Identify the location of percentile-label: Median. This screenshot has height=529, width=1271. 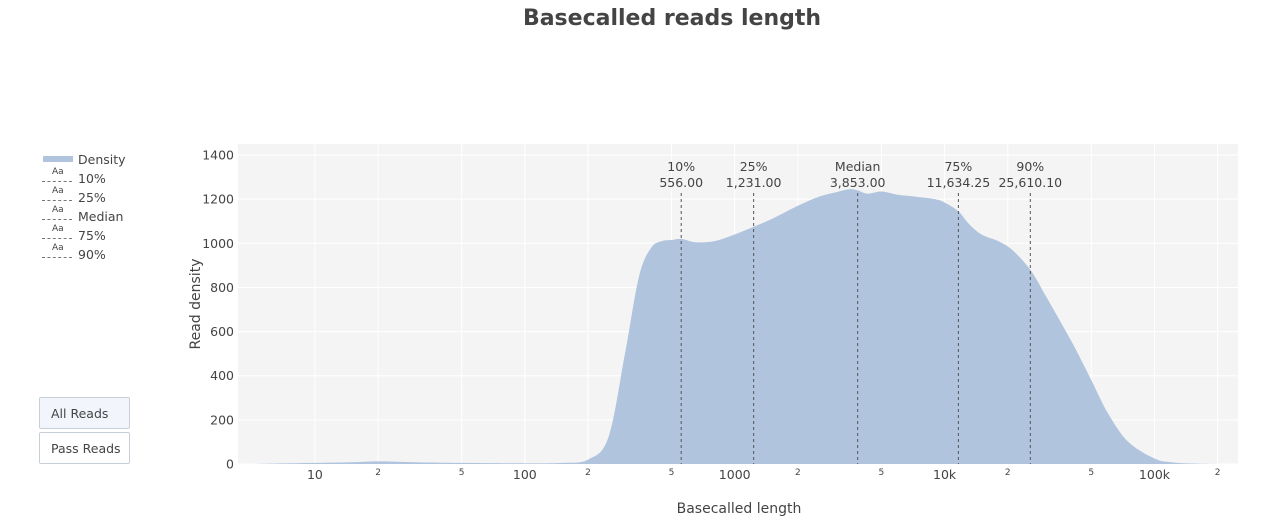
(857, 166).